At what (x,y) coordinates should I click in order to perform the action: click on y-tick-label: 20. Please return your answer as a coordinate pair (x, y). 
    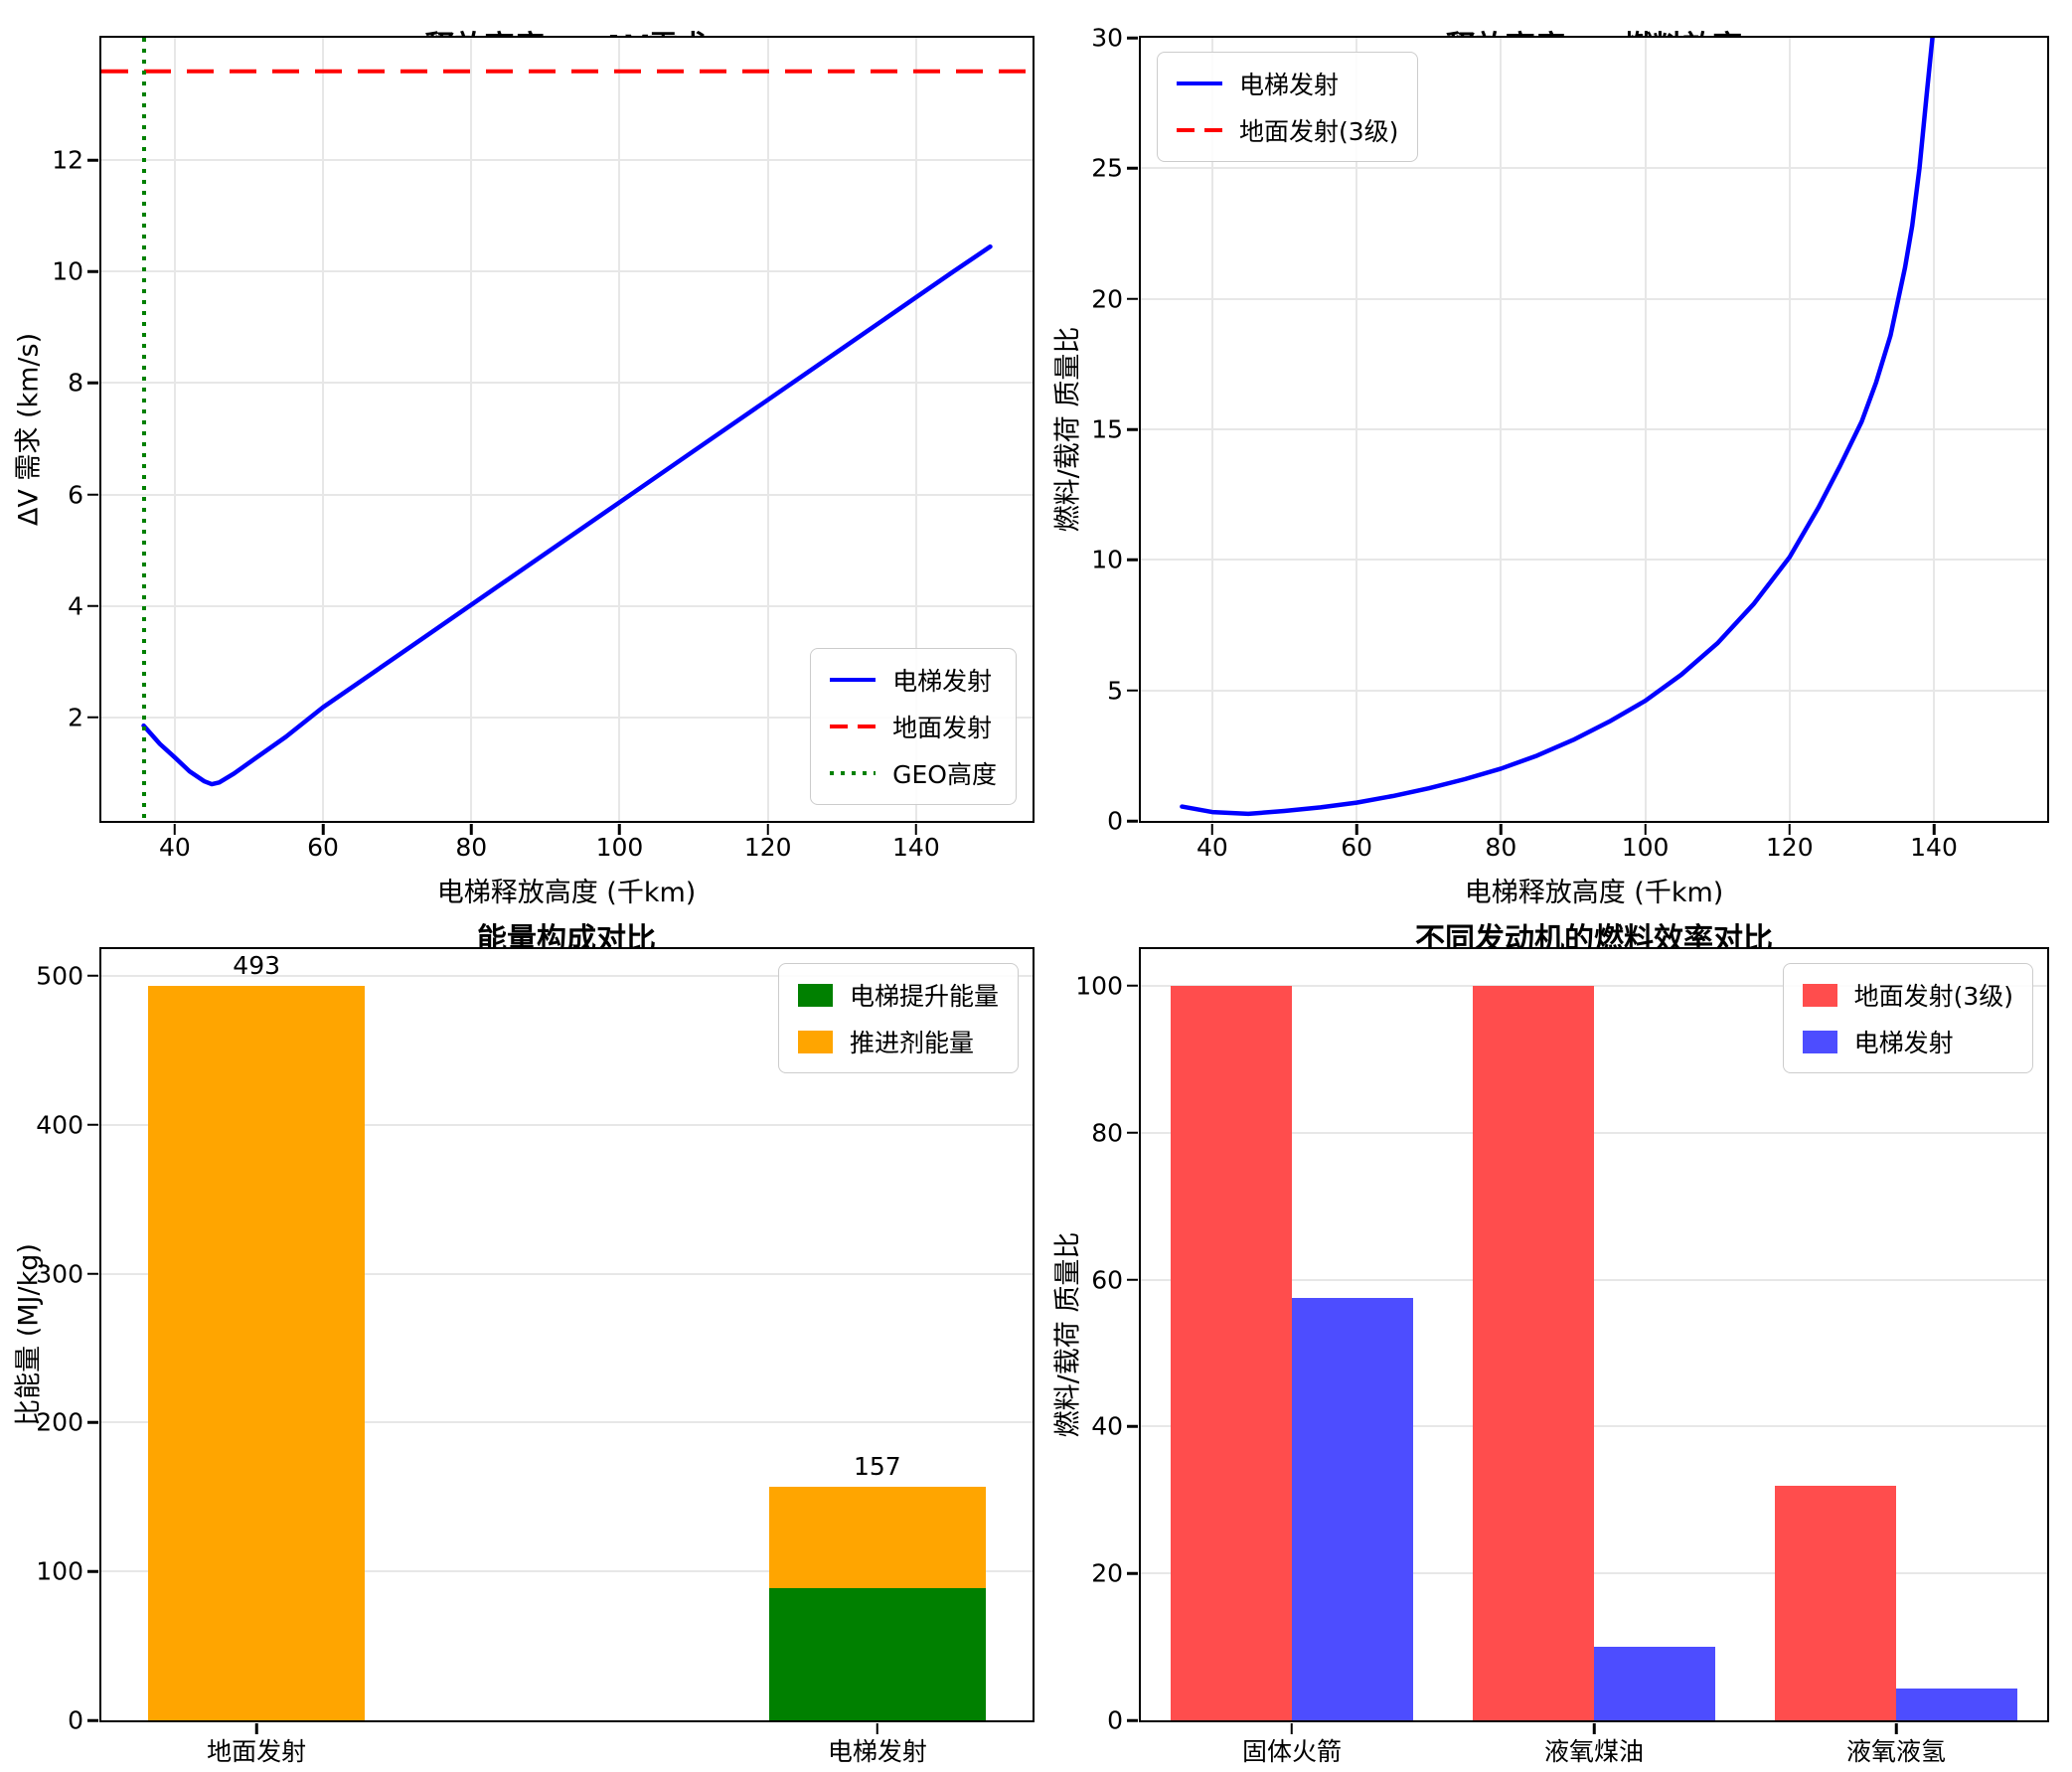
    Looking at the image, I should click on (1107, 1573).